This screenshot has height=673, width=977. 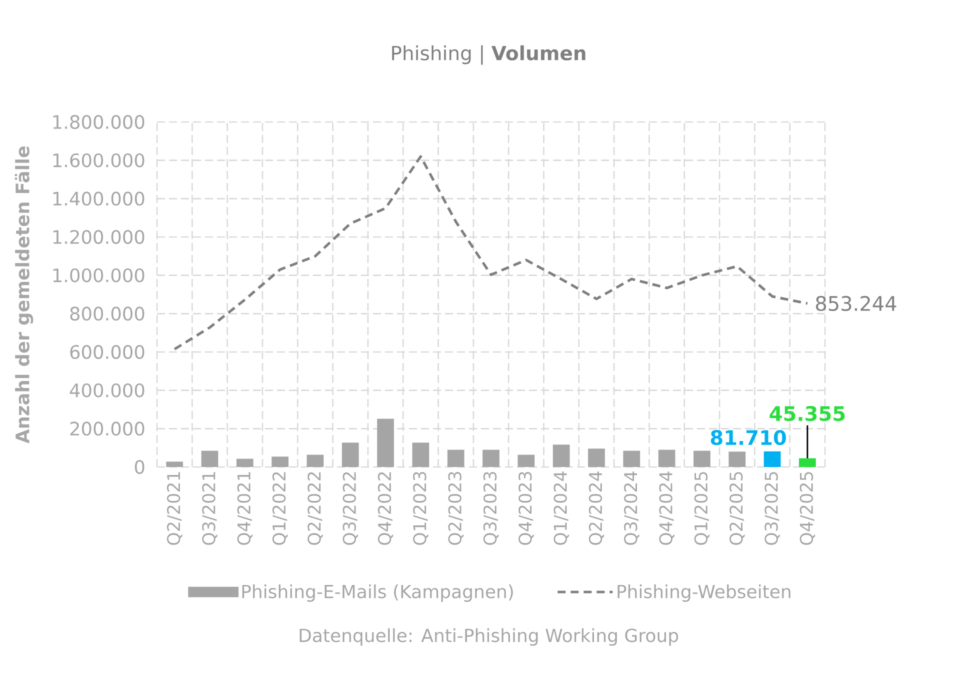 What do you see at coordinates (98, 275) in the screenshot?
I see `y-tick-label: 1.000.000` at bounding box center [98, 275].